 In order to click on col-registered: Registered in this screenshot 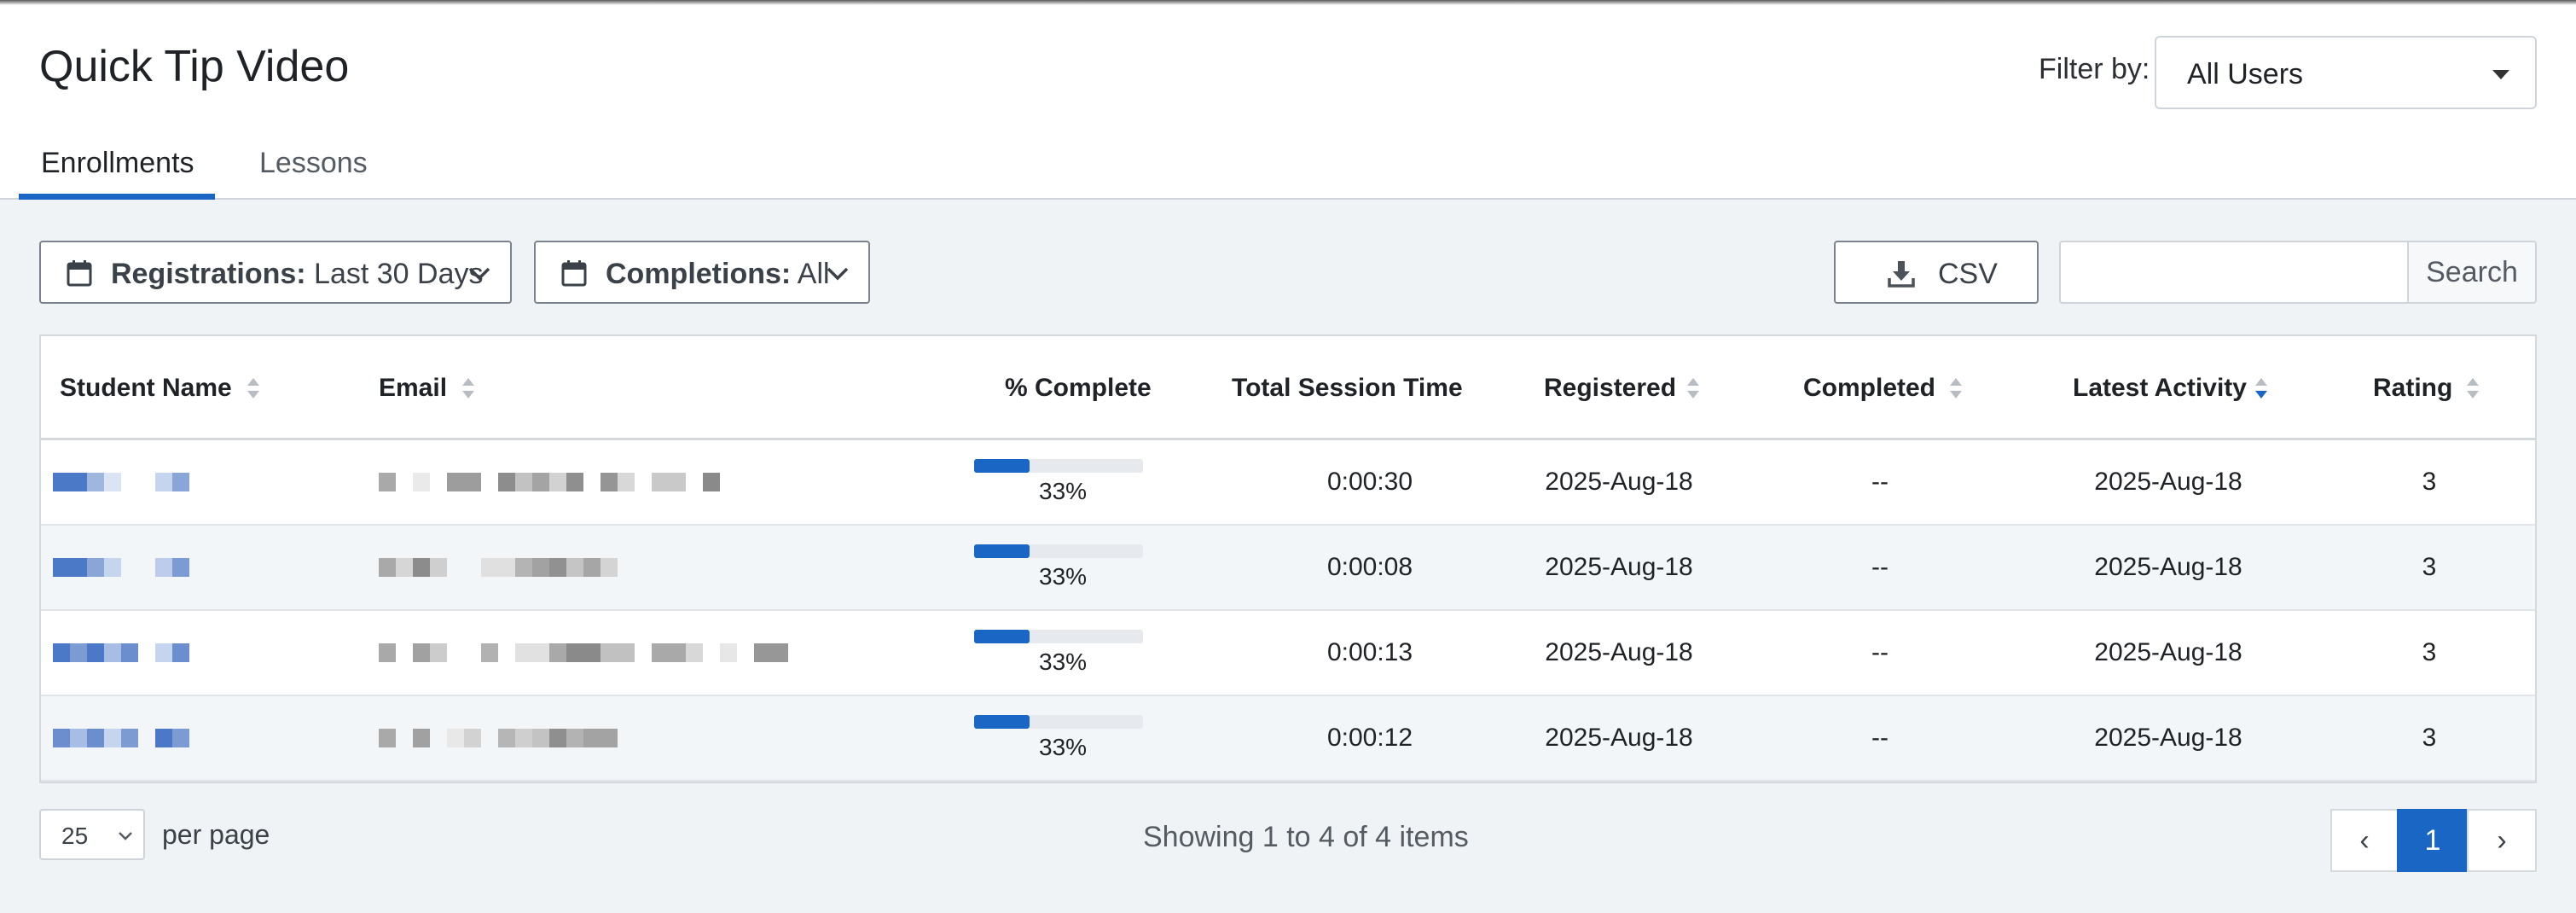, I will do `click(1610, 388)`.